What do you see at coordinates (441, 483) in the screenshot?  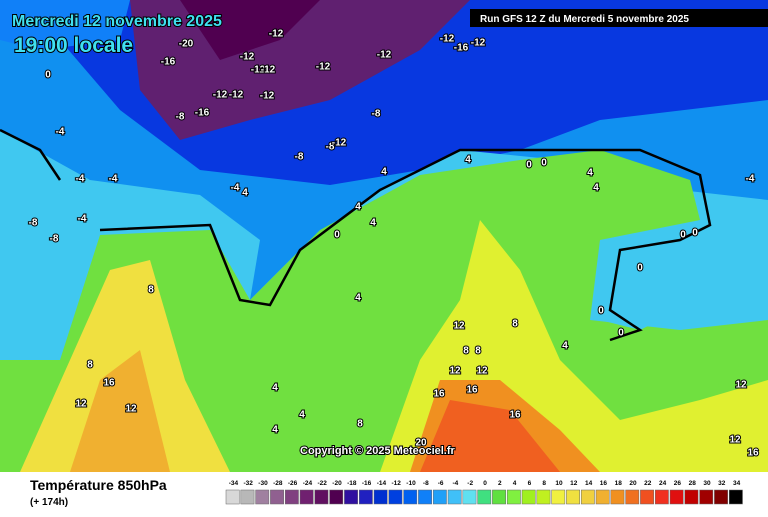 I see `legend-label: -6` at bounding box center [441, 483].